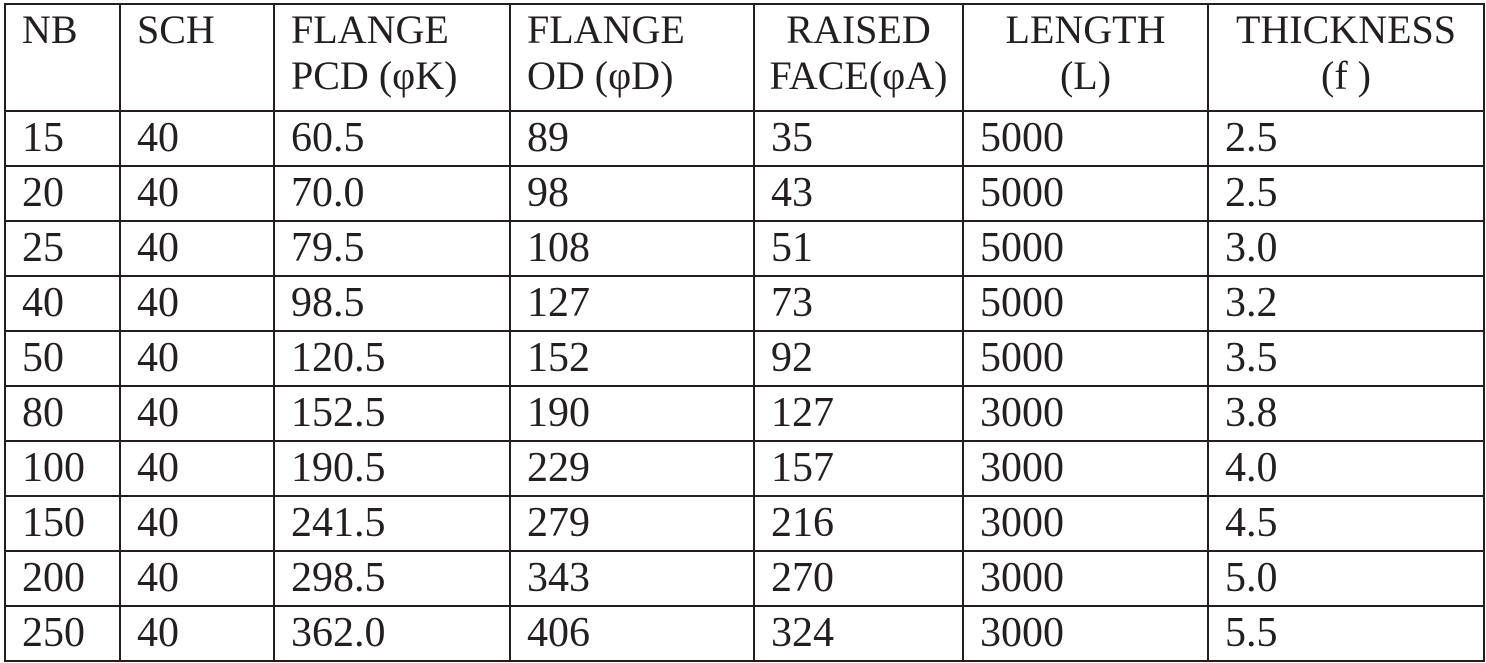 The height and width of the screenshot is (663, 1486). Describe the element at coordinates (1346, 358) in the screenshot. I see `table-cell: 3.5` at that location.